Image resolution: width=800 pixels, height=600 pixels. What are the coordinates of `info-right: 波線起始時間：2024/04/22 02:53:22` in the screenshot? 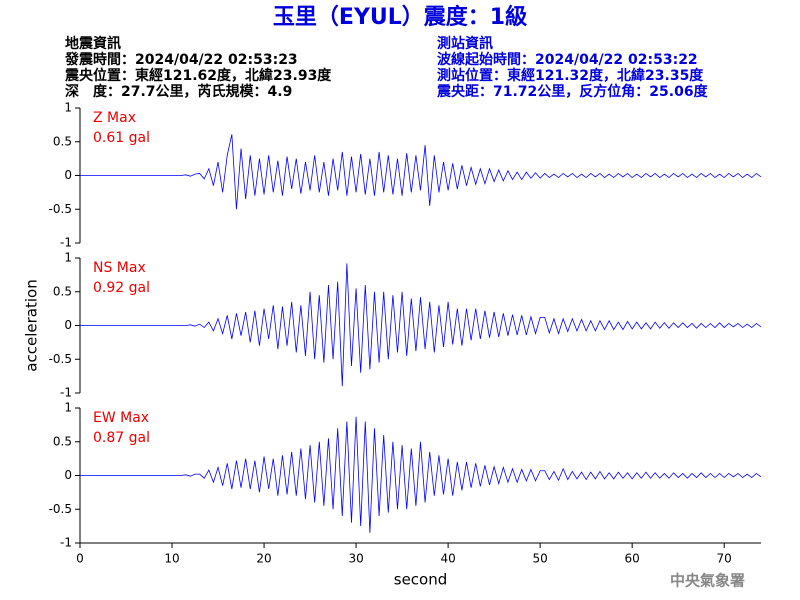 It's located at (567, 59).